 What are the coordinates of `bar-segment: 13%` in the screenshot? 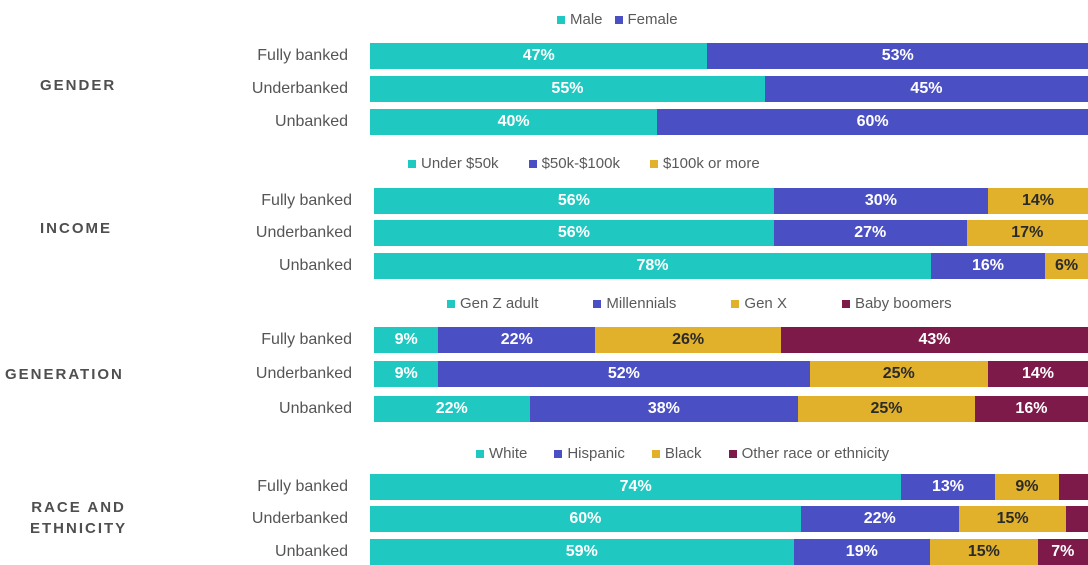 It's located at (948, 487).